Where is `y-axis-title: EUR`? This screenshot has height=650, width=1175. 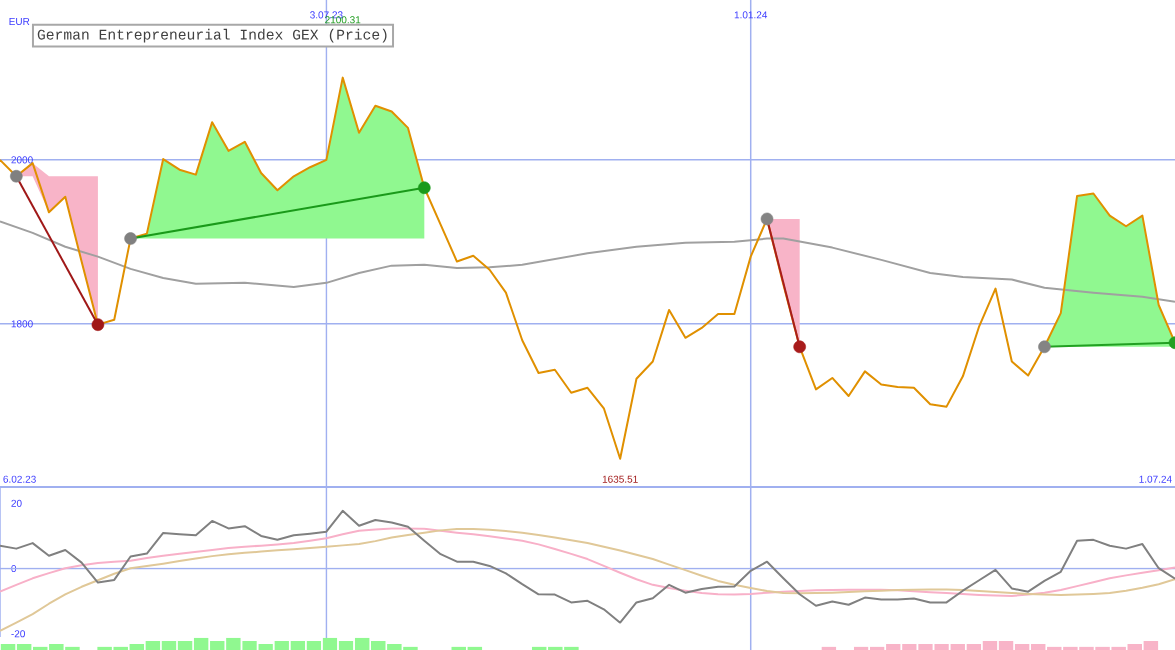 y-axis-title: EUR is located at coordinates (19, 22).